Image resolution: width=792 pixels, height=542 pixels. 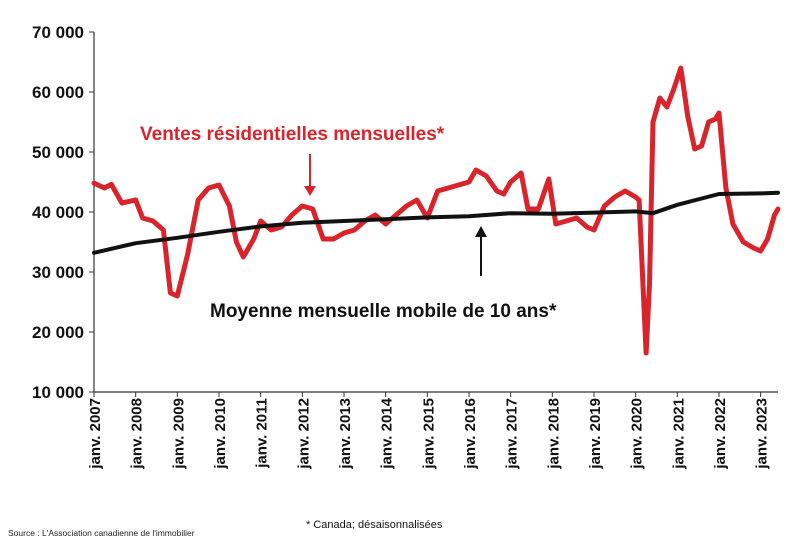 What do you see at coordinates (220, 434) in the screenshot?
I see `x-tick-label: janv. 2010` at bounding box center [220, 434].